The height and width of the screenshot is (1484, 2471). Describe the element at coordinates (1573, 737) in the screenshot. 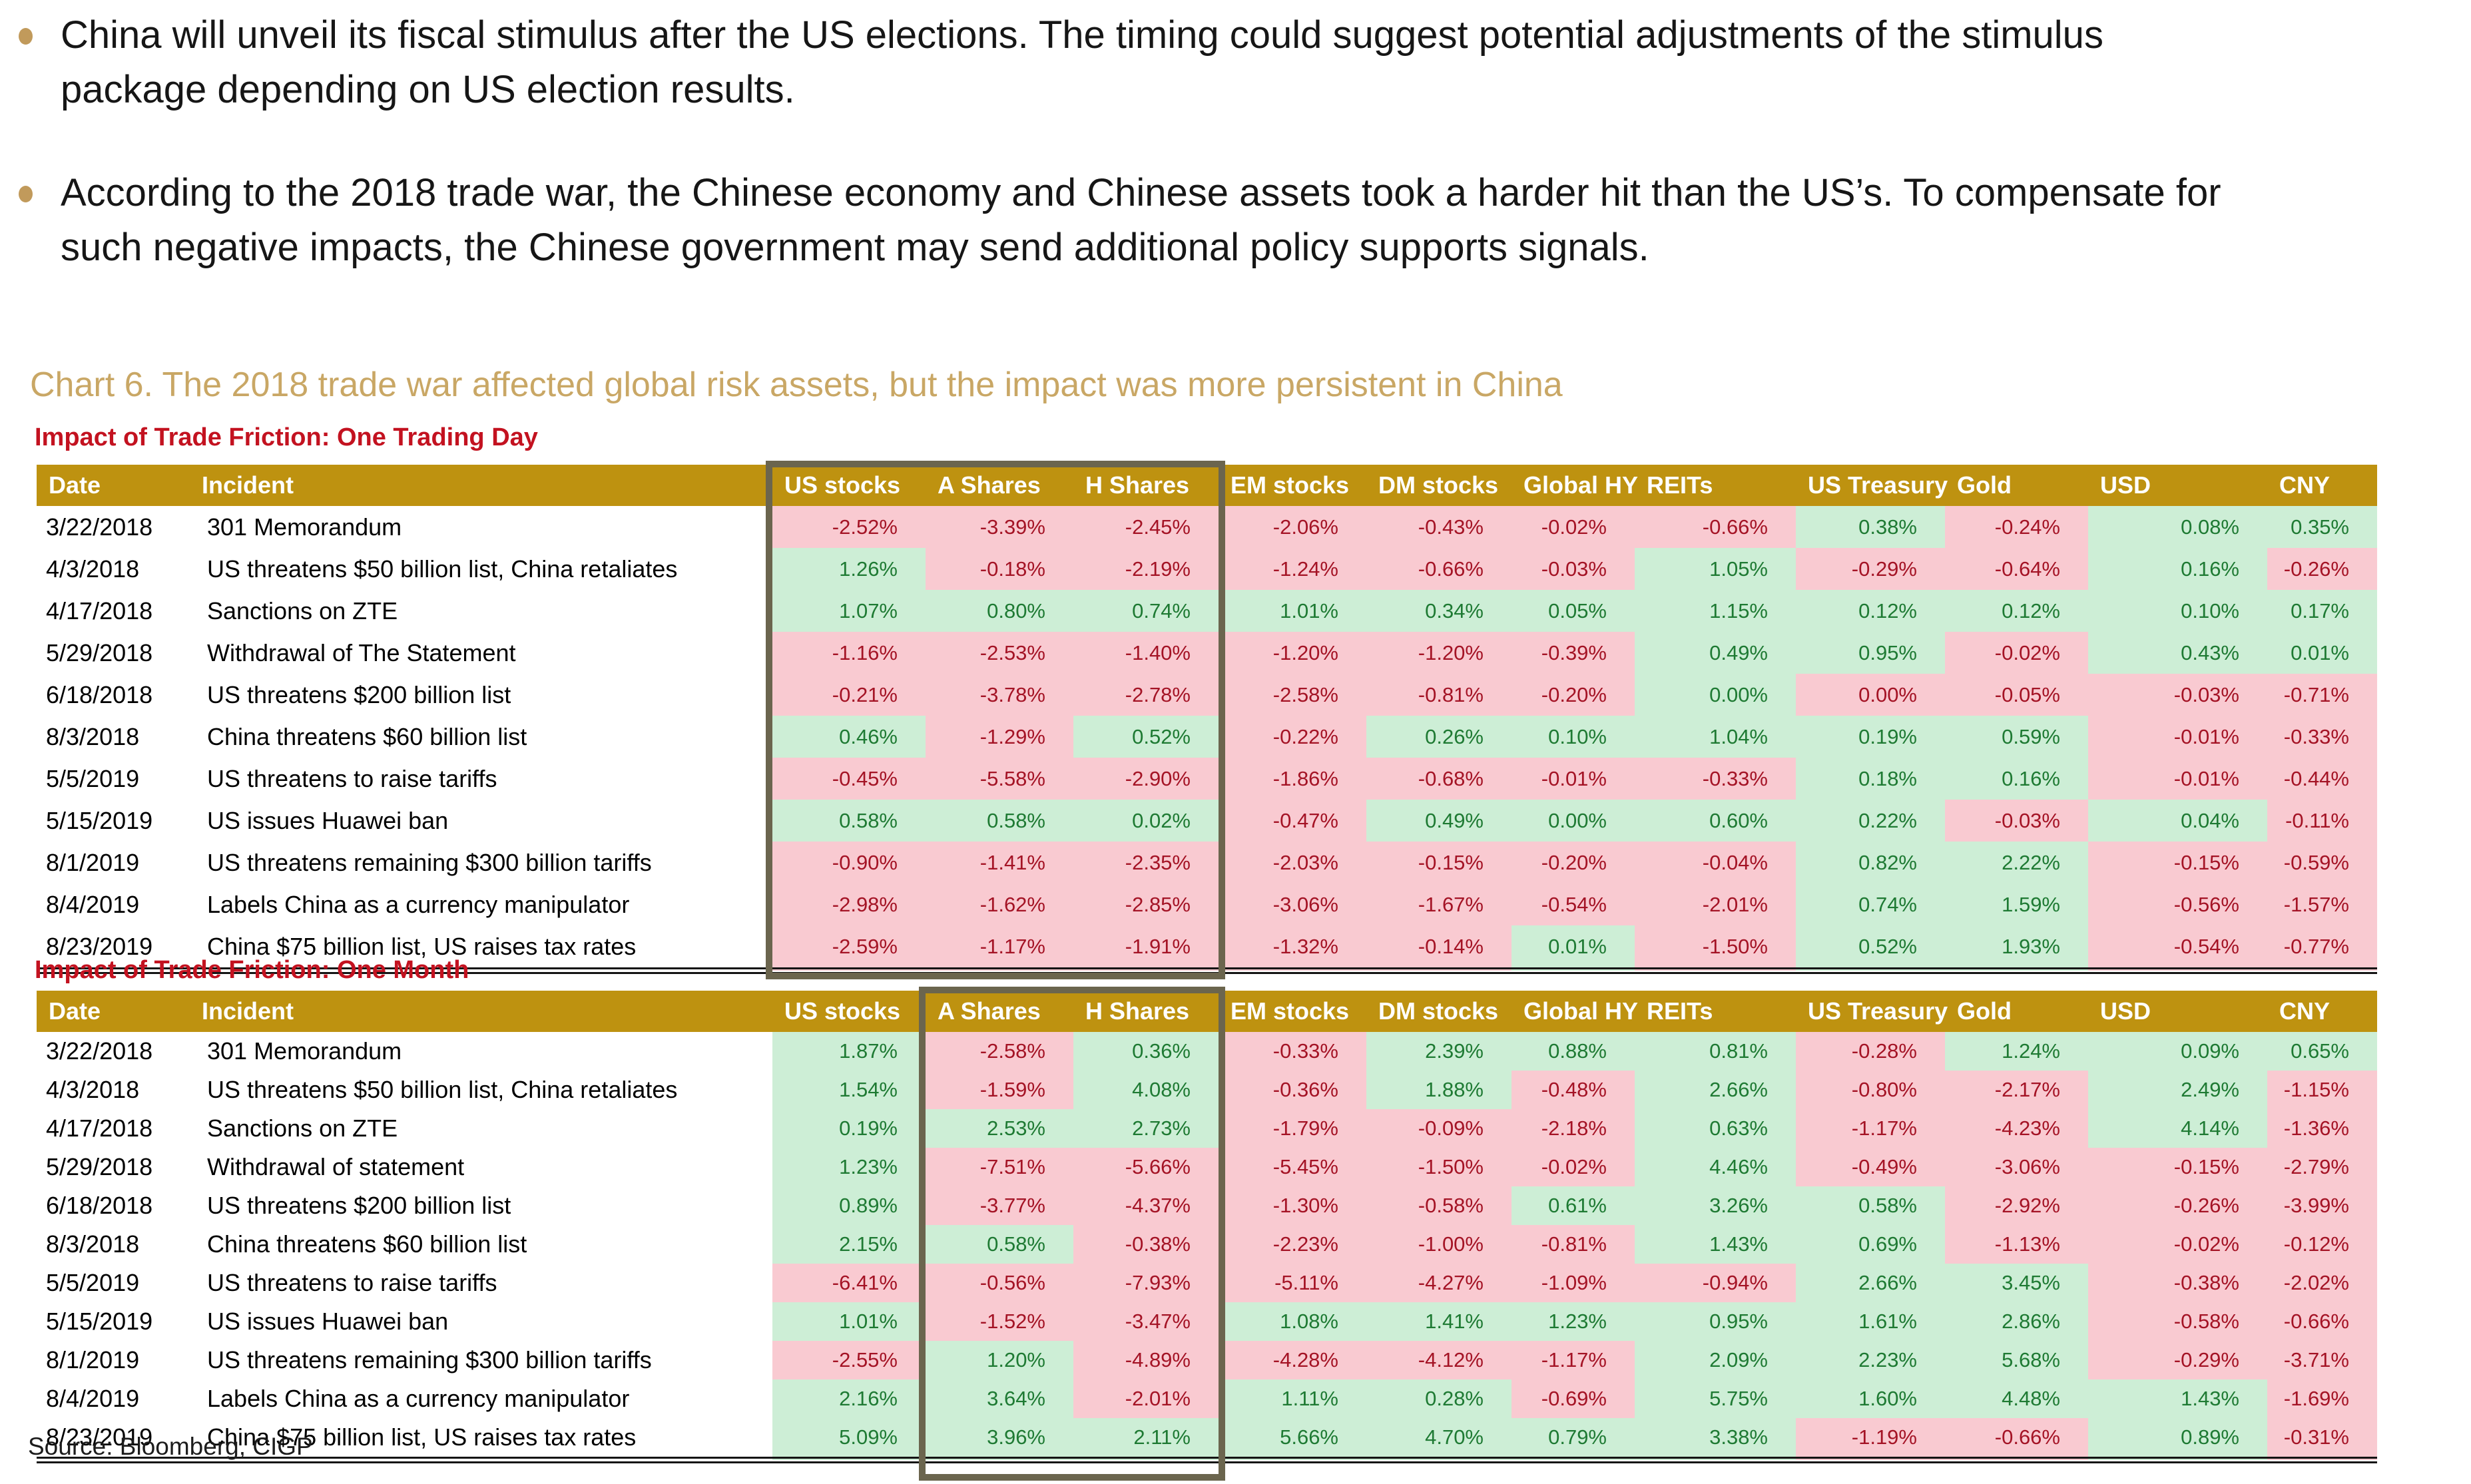

I see `value-cell: 0.10%` at that location.